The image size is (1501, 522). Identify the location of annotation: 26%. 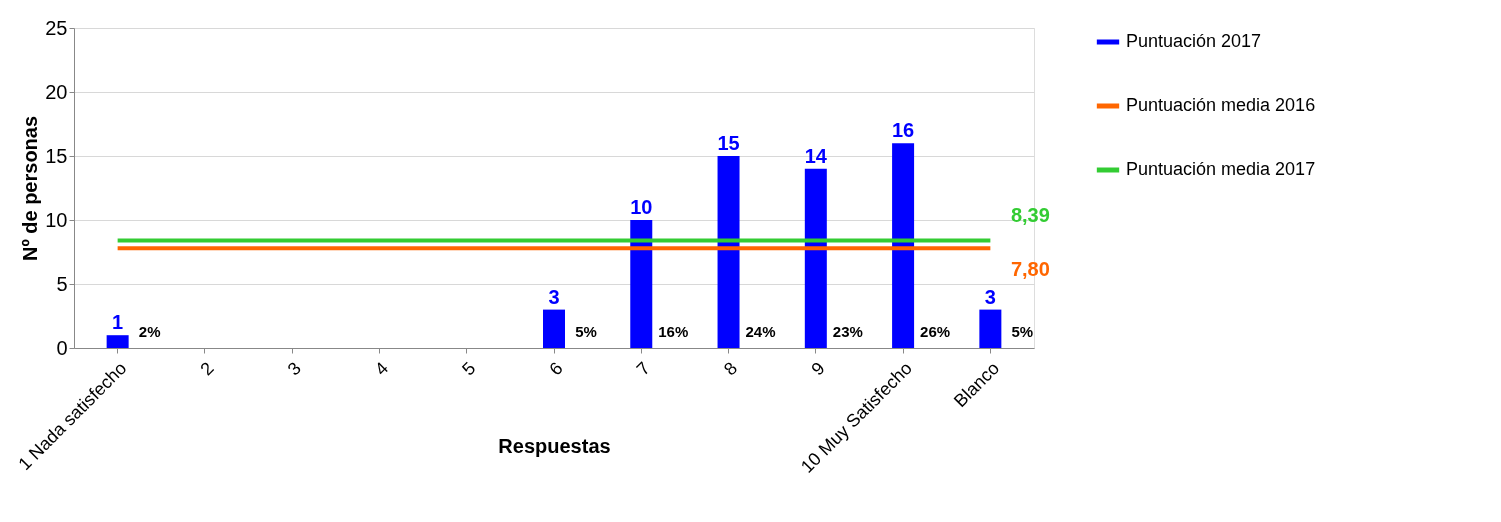
(935, 331).